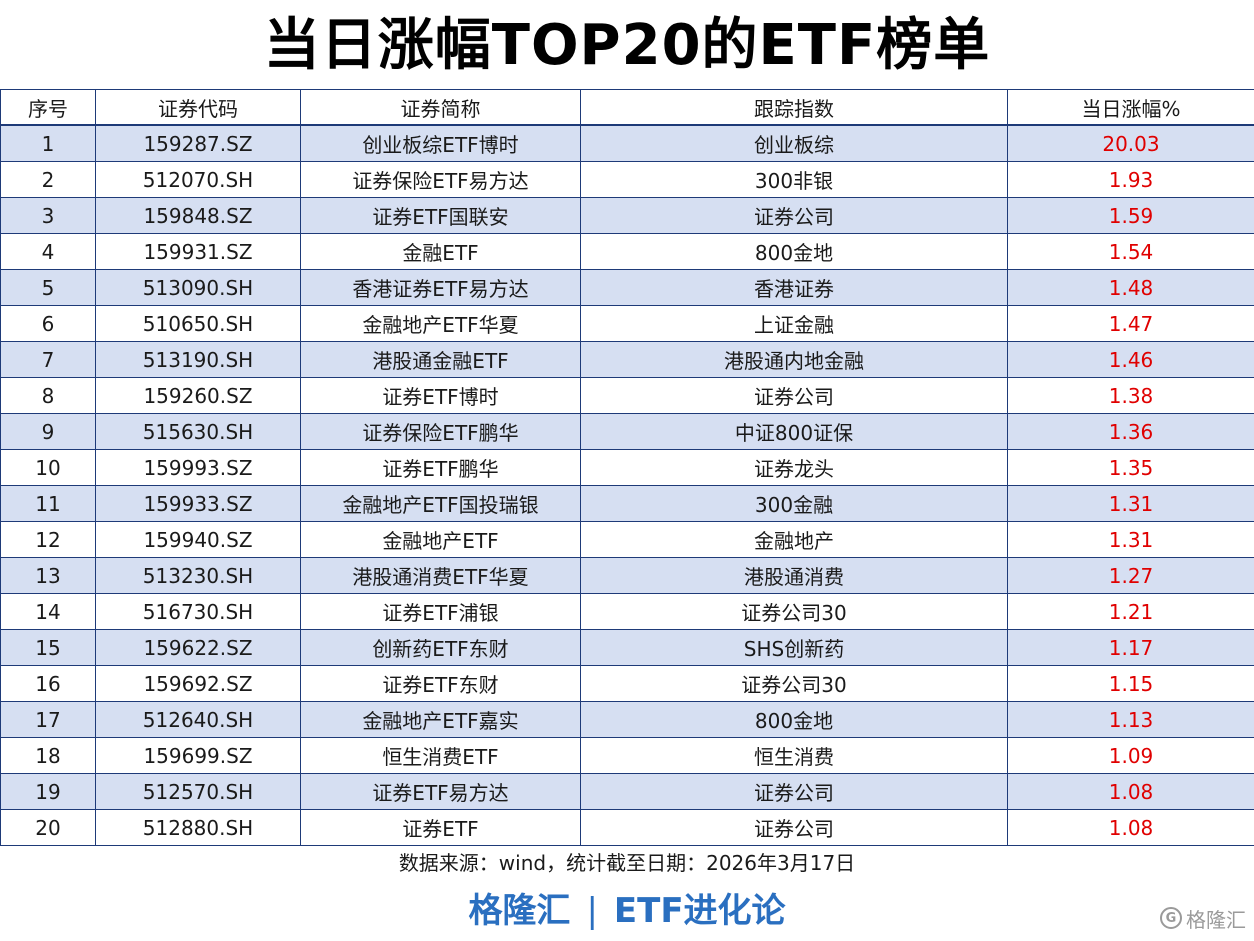 The height and width of the screenshot is (941, 1254). What do you see at coordinates (627, 359) in the screenshot?
I see `table-row: 7 513190.SH 港股通金融ETF 港股通内地金融 1.46` at bounding box center [627, 359].